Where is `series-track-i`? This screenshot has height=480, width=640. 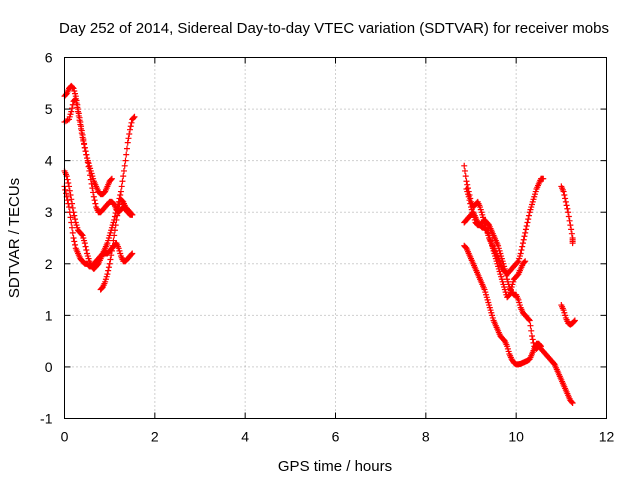
series-track-i is located at coordinates (503, 305).